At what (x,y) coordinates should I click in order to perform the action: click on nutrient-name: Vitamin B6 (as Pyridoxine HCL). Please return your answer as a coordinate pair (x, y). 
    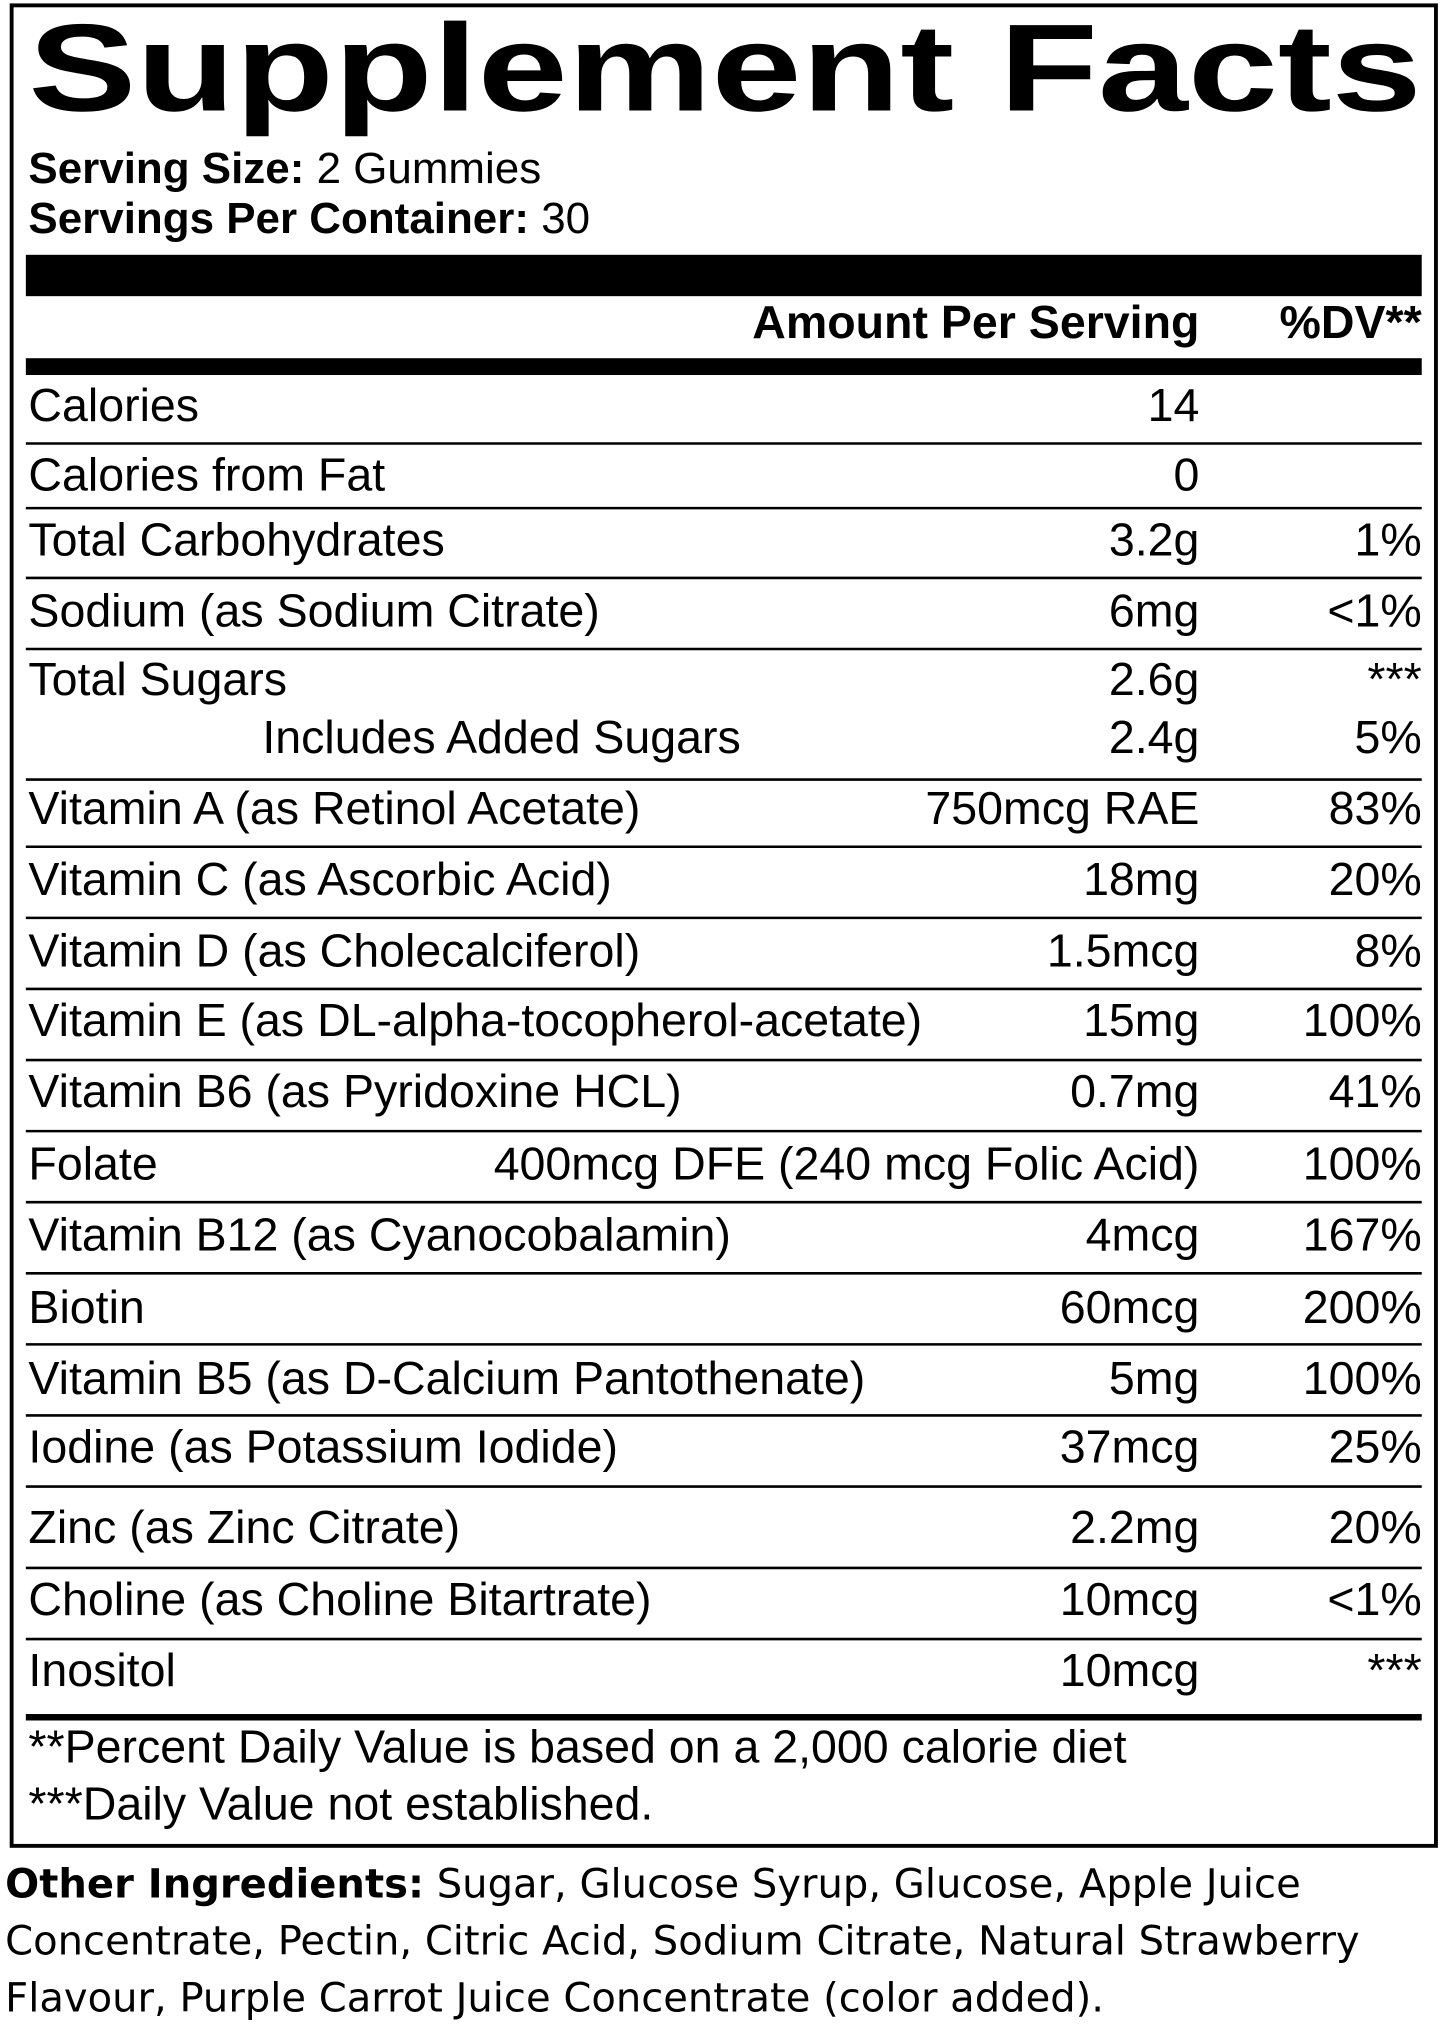
    Looking at the image, I should click on (354, 1091).